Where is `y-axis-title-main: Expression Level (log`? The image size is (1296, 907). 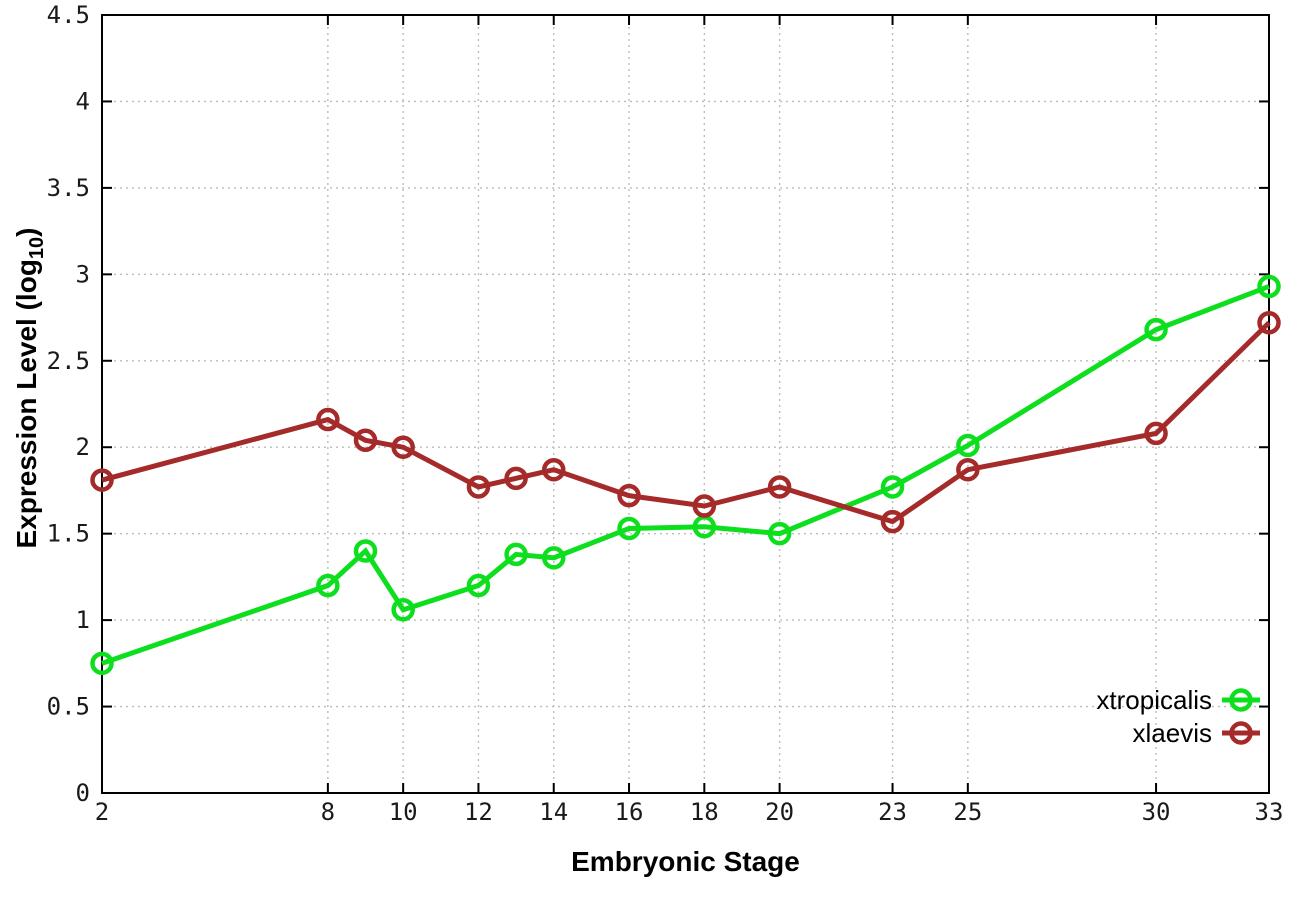
y-axis-title-main: Expression Level (log is located at coordinates (27, 404).